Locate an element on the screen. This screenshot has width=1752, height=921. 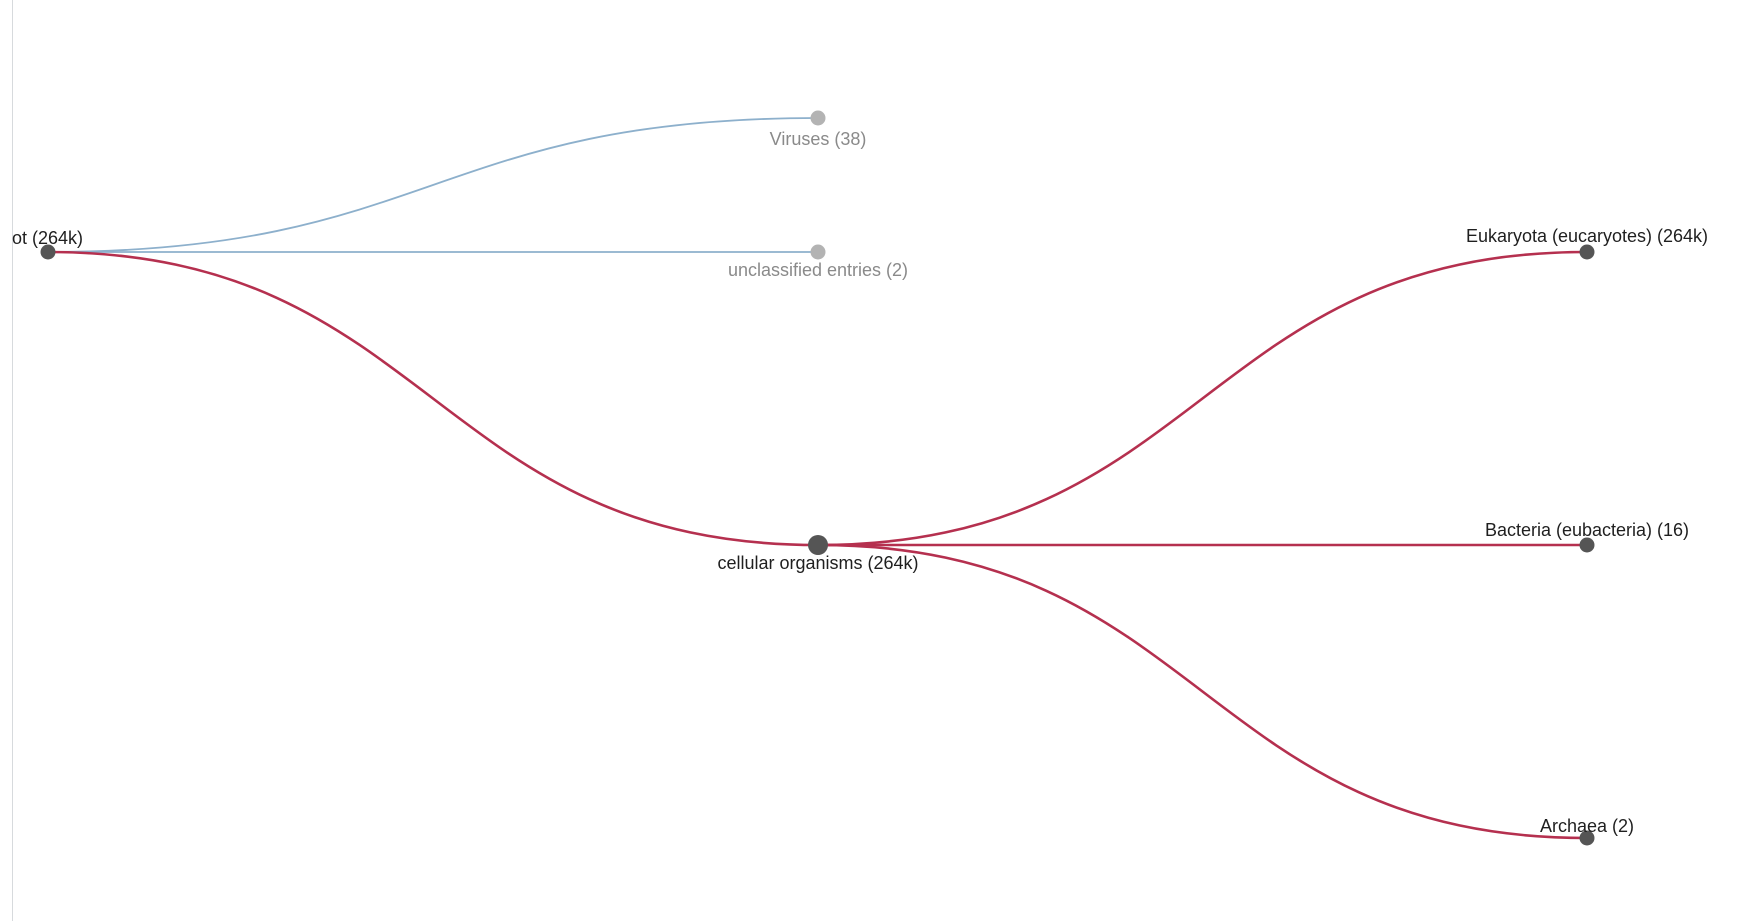
tree-node-bacteria: Bacteria (eubacteria) (16) is located at coordinates (1587, 536).